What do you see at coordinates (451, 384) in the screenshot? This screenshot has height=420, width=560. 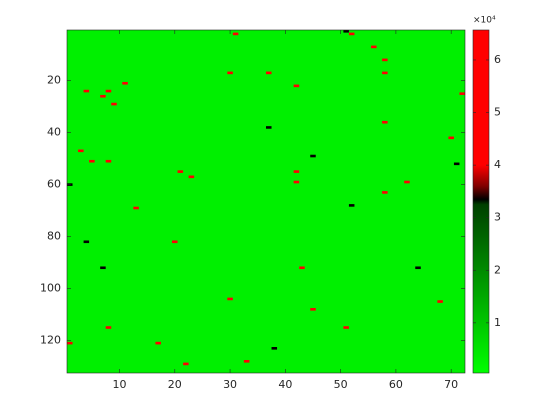 I see `x-tick-label: 70` at bounding box center [451, 384].